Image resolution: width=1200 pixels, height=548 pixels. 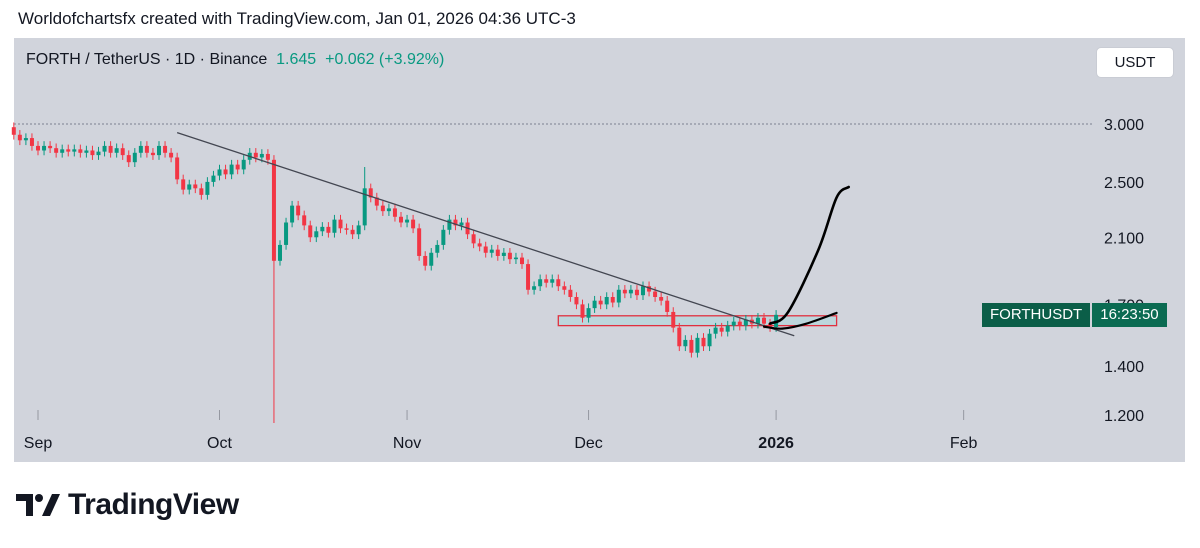 What do you see at coordinates (1036, 315) in the screenshot?
I see `badge-ticker: FORTHUSDT` at bounding box center [1036, 315].